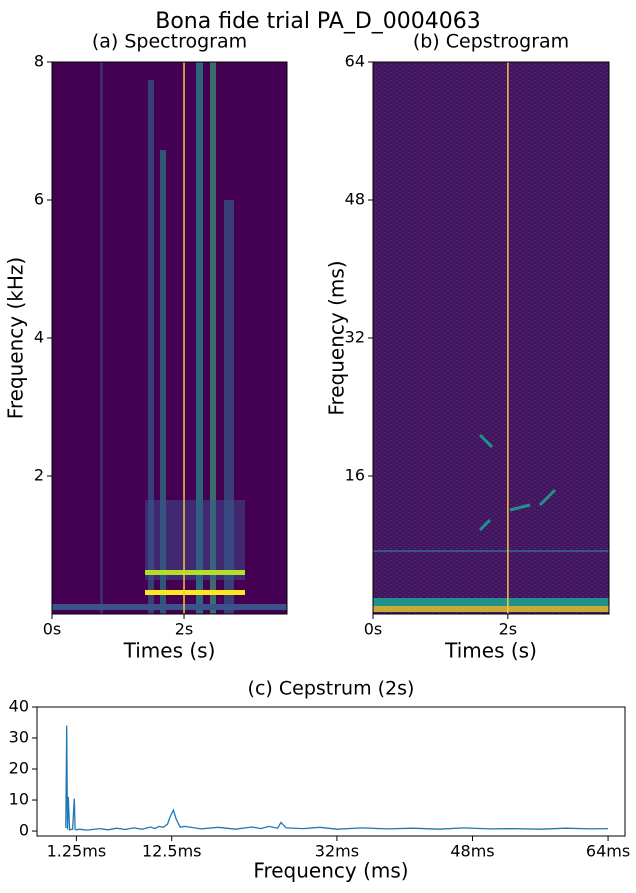 The height and width of the screenshot is (893, 636). I want to click on y-tick-label: 64, so click(355, 61).